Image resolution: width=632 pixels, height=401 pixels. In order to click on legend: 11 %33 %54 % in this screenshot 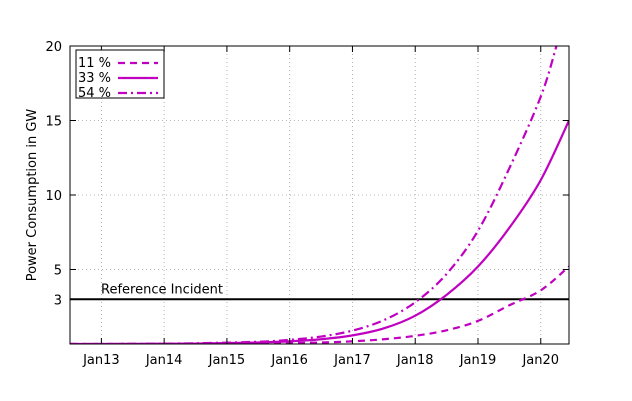, I will do `click(120, 75)`.